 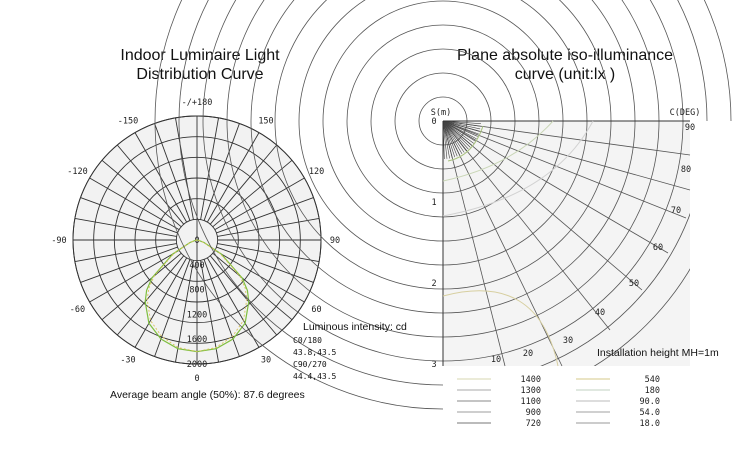 What do you see at coordinates (197, 365) in the screenshot?
I see `polar-radial-label: 2000` at bounding box center [197, 365].